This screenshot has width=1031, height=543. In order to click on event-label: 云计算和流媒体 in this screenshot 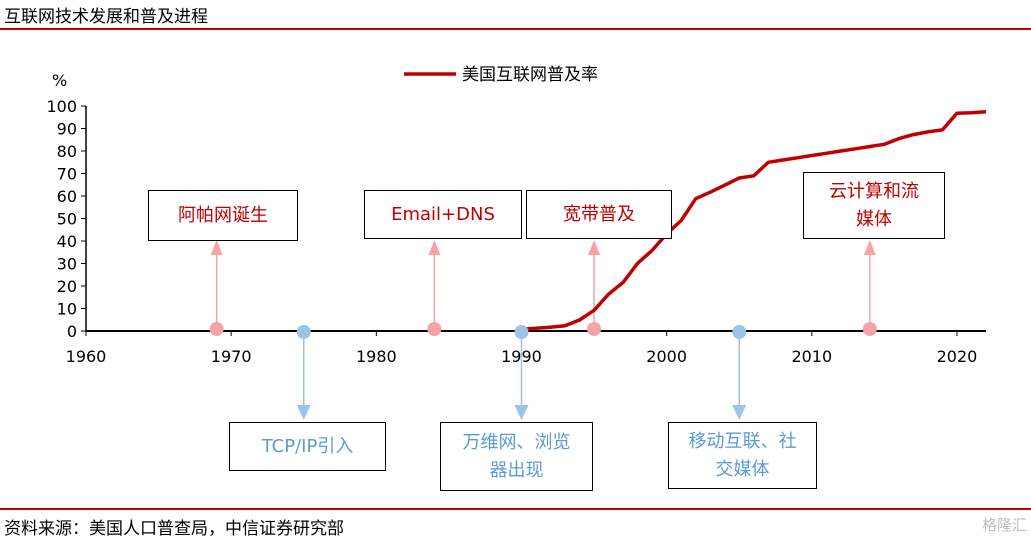, I will do `click(874, 205)`.